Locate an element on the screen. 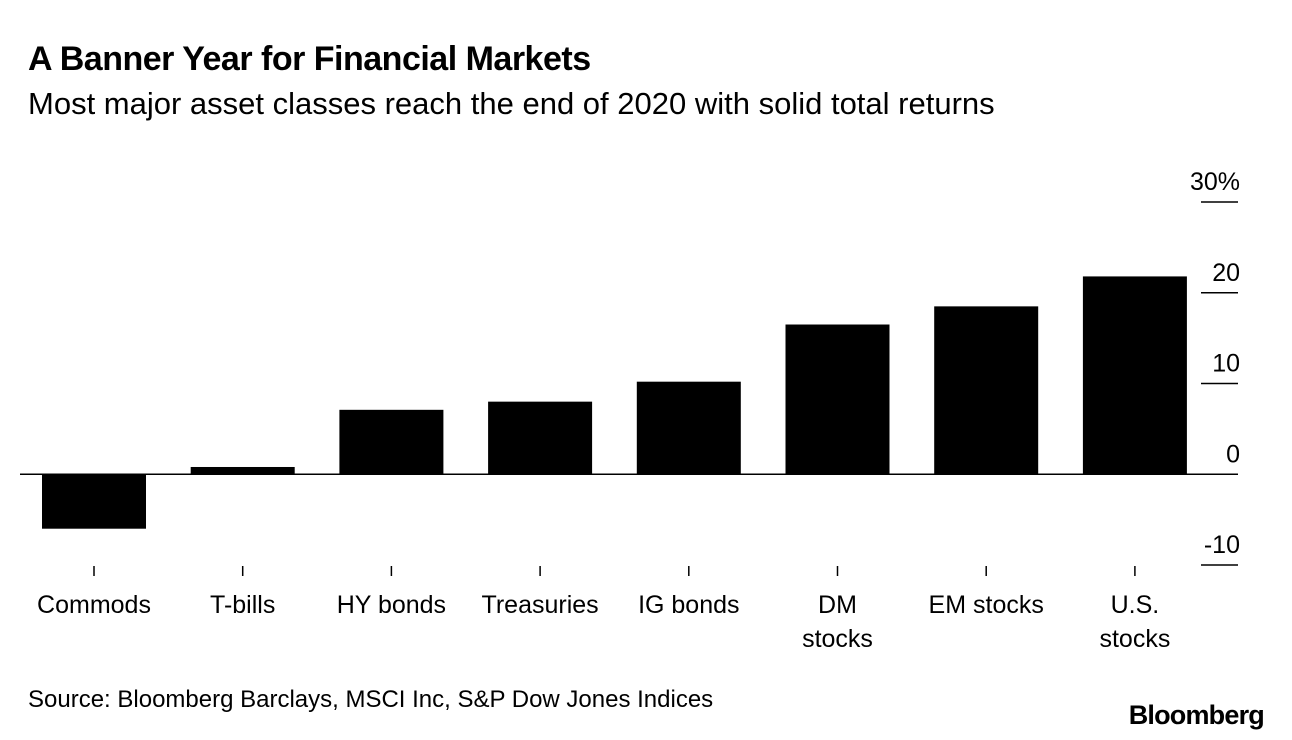 This screenshot has width=1292, height=740. y-tick-label: 0 is located at coordinates (1233, 454).